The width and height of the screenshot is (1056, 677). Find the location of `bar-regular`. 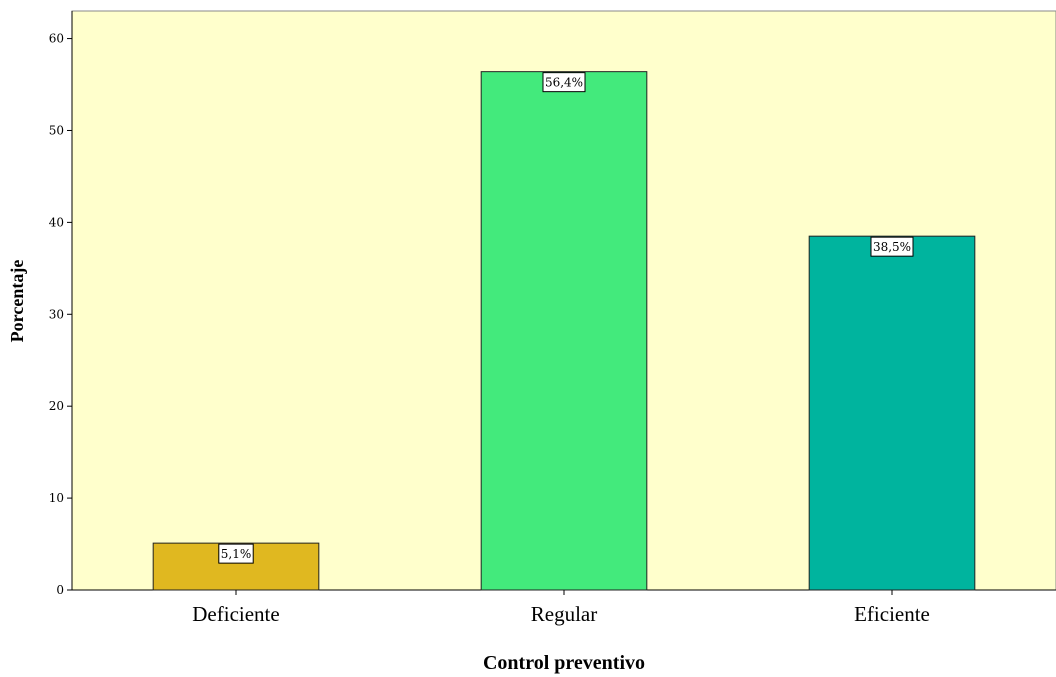

bar-regular is located at coordinates (564, 331).